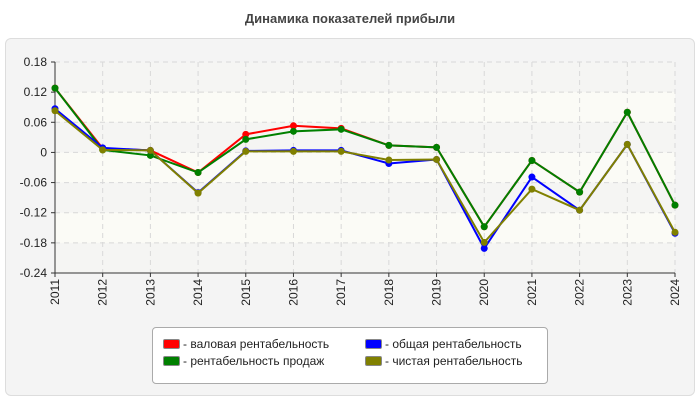 This screenshot has height=400, width=700. I want to click on x-tick-label: 2021, so click(532, 292).